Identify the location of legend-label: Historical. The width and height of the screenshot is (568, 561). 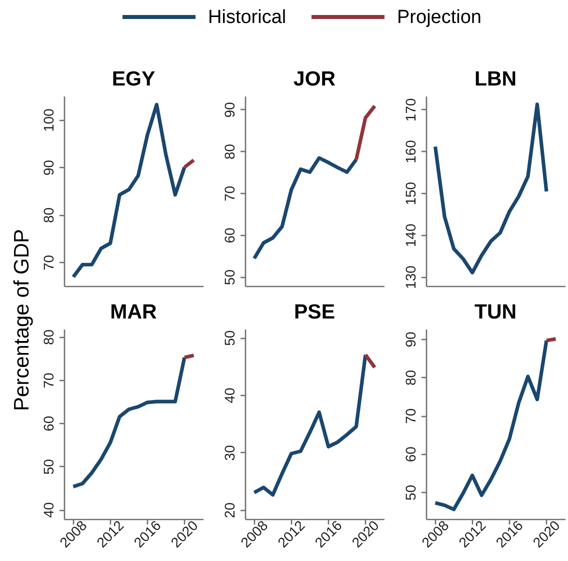
(247, 17).